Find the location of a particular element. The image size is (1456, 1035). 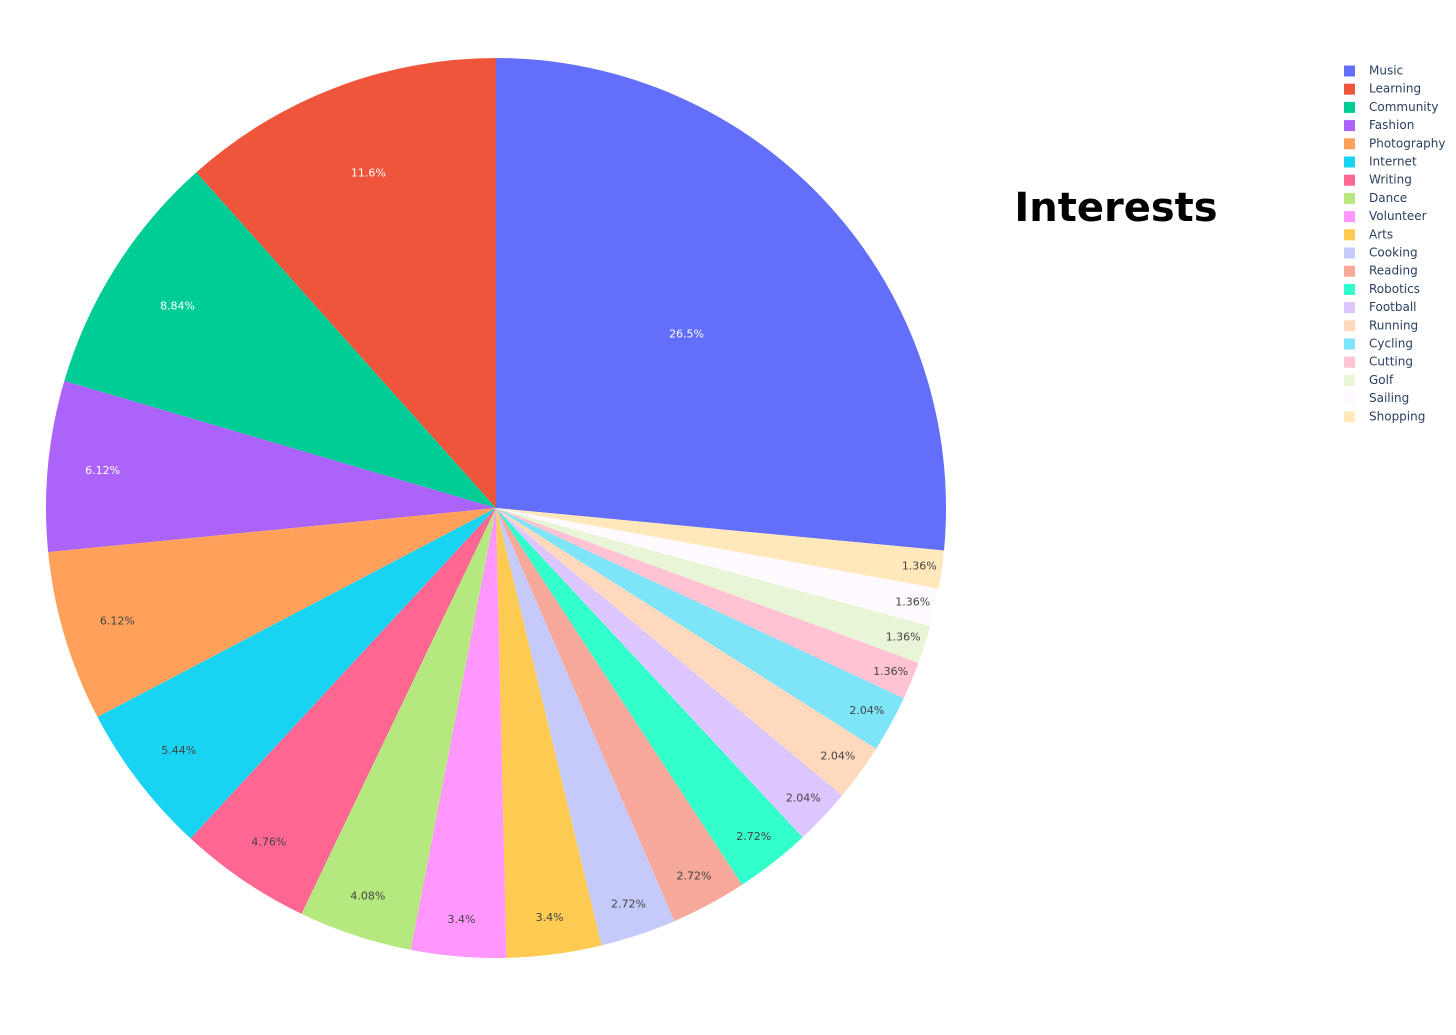

legend-label: Learning is located at coordinates (1395, 89).